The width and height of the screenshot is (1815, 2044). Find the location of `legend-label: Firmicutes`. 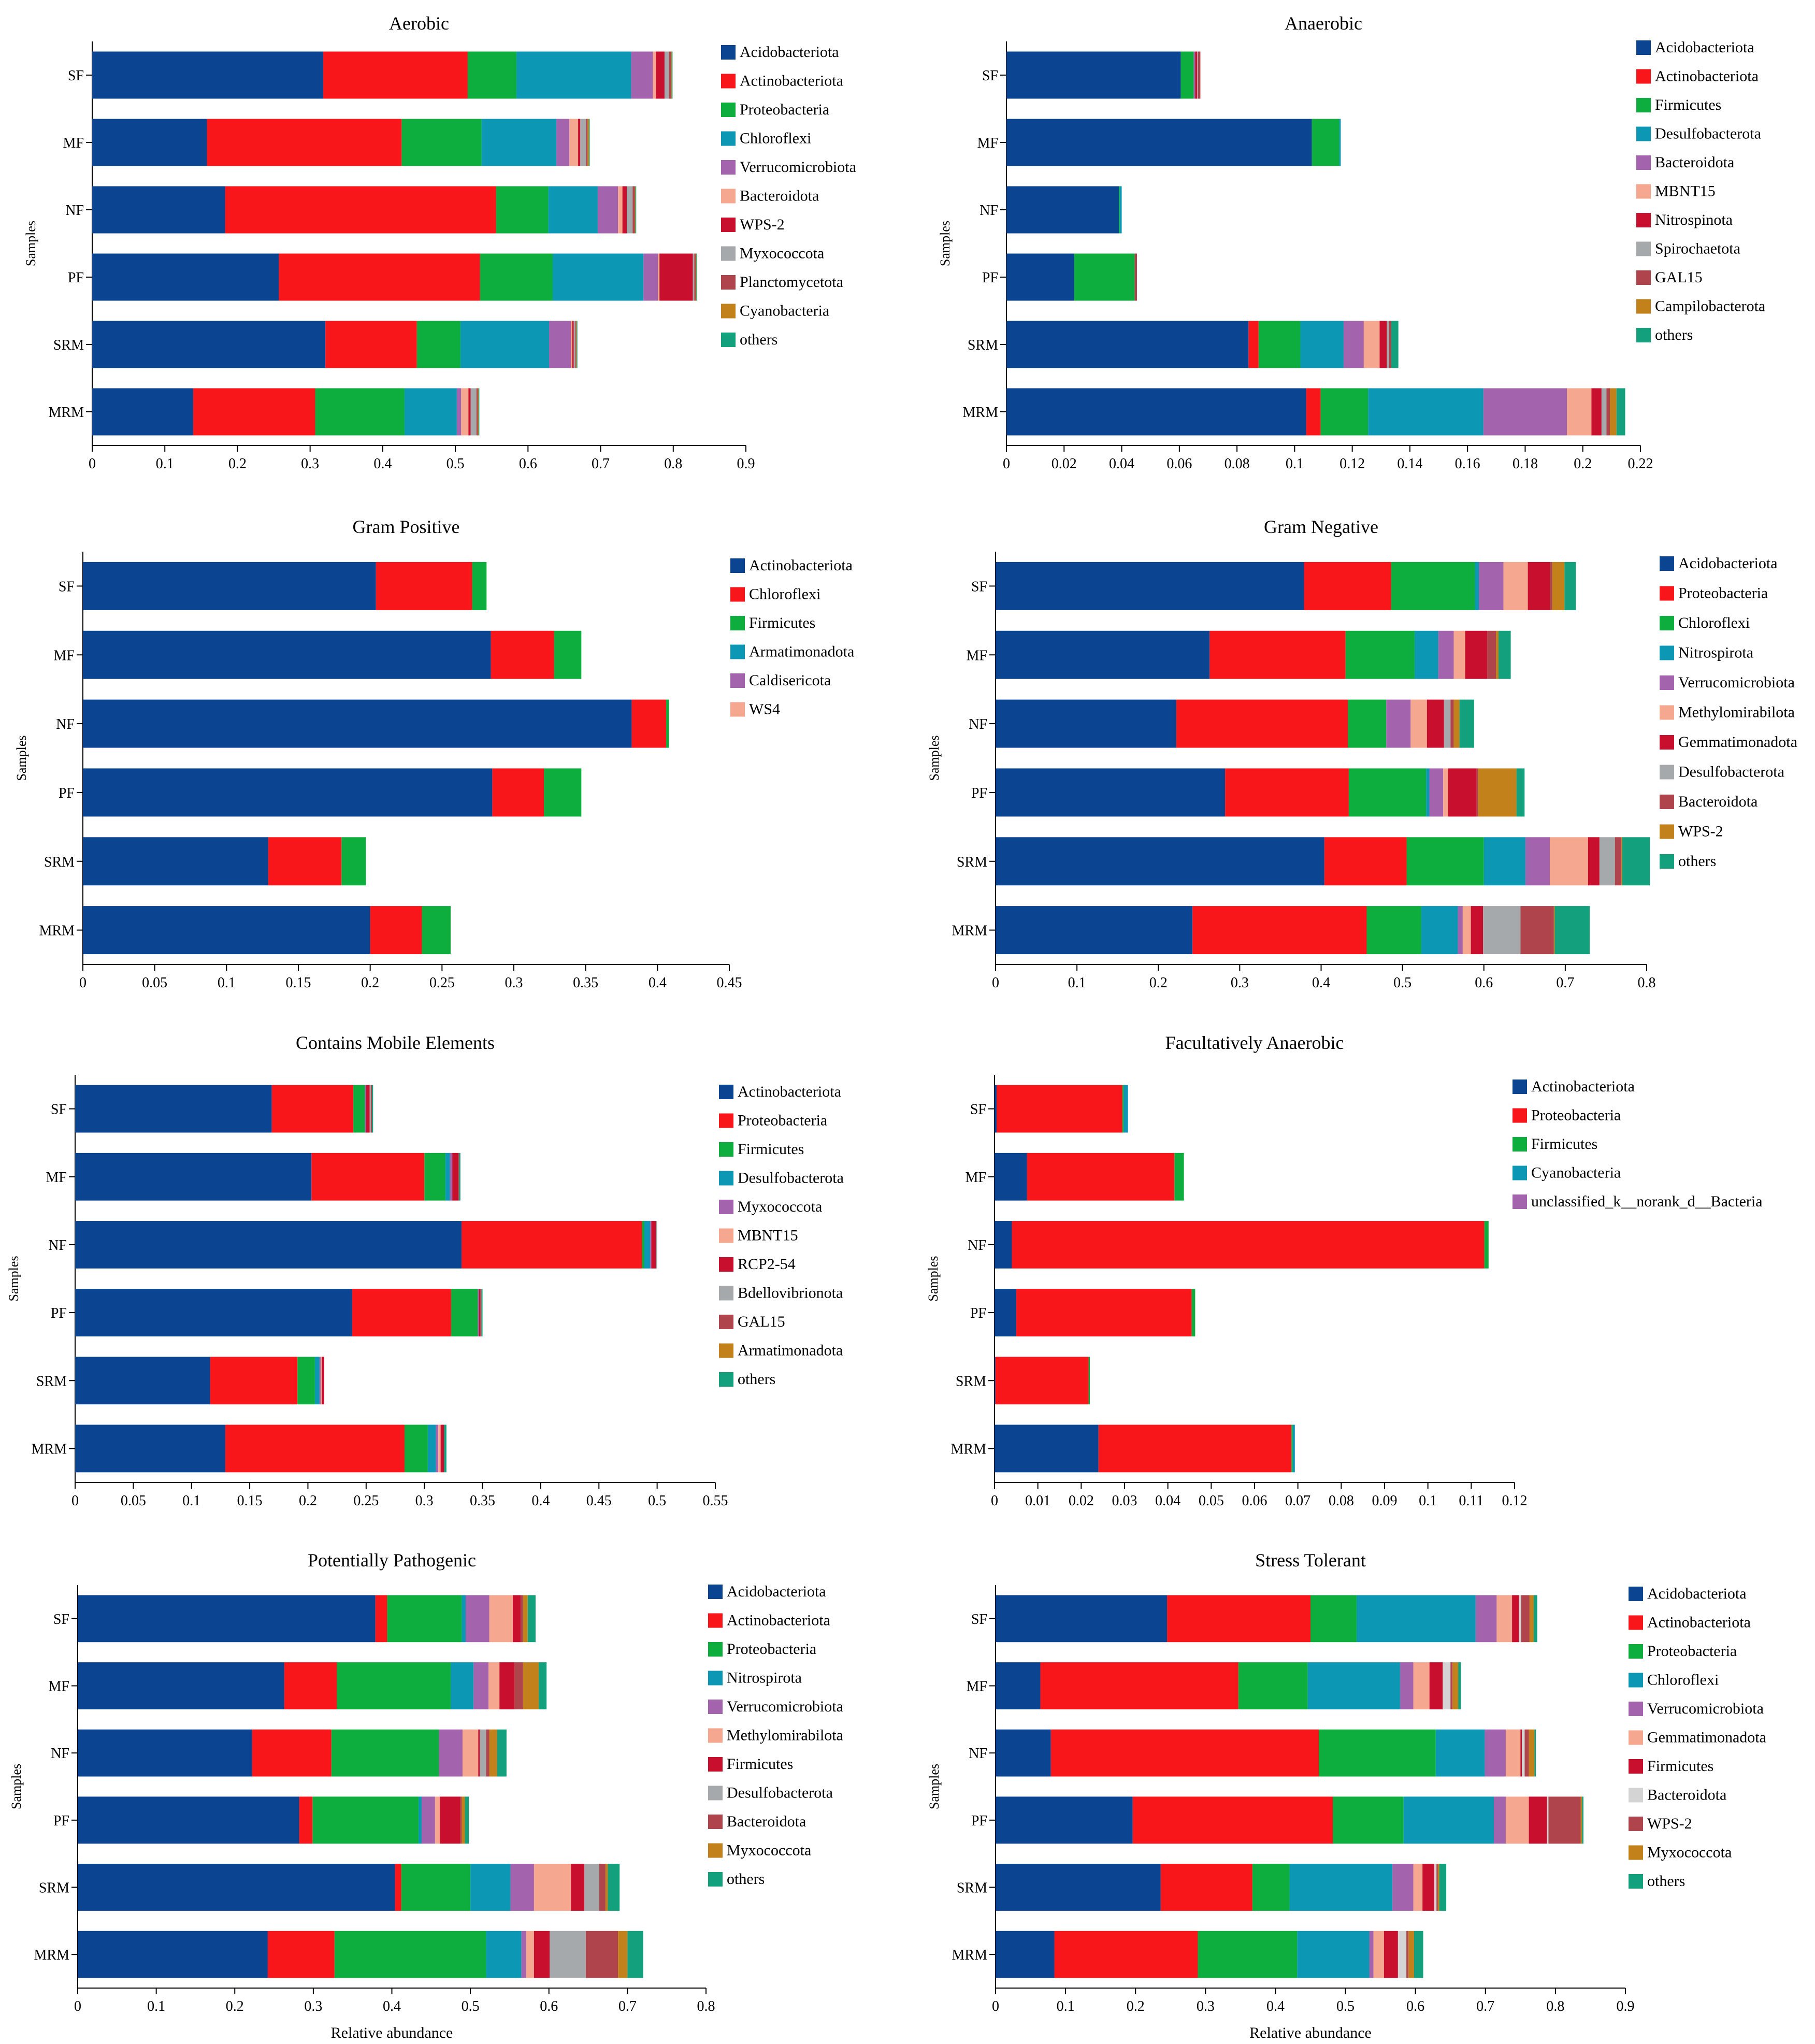

legend-label: Firmicutes is located at coordinates (771, 1149).